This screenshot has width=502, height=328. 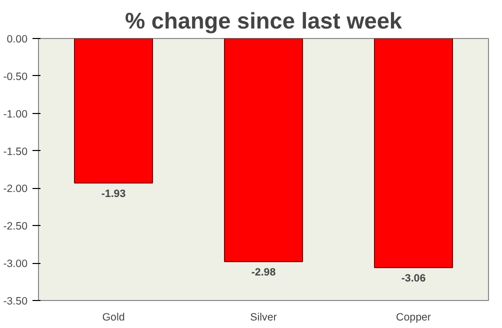 What do you see at coordinates (15, 226) in the screenshot?
I see `y-tick-label: -2.50` at bounding box center [15, 226].